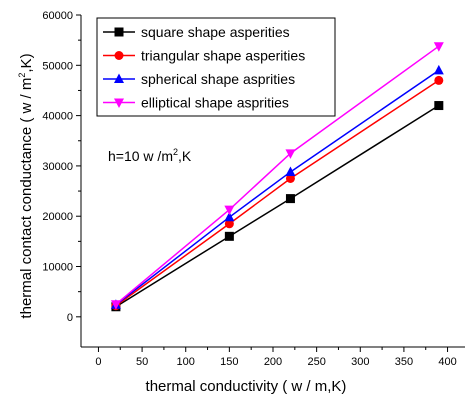 Image resolution: width=471 pixels, height=402 pixels. I want to click on x-tick-label: 300, so click(360, 362).